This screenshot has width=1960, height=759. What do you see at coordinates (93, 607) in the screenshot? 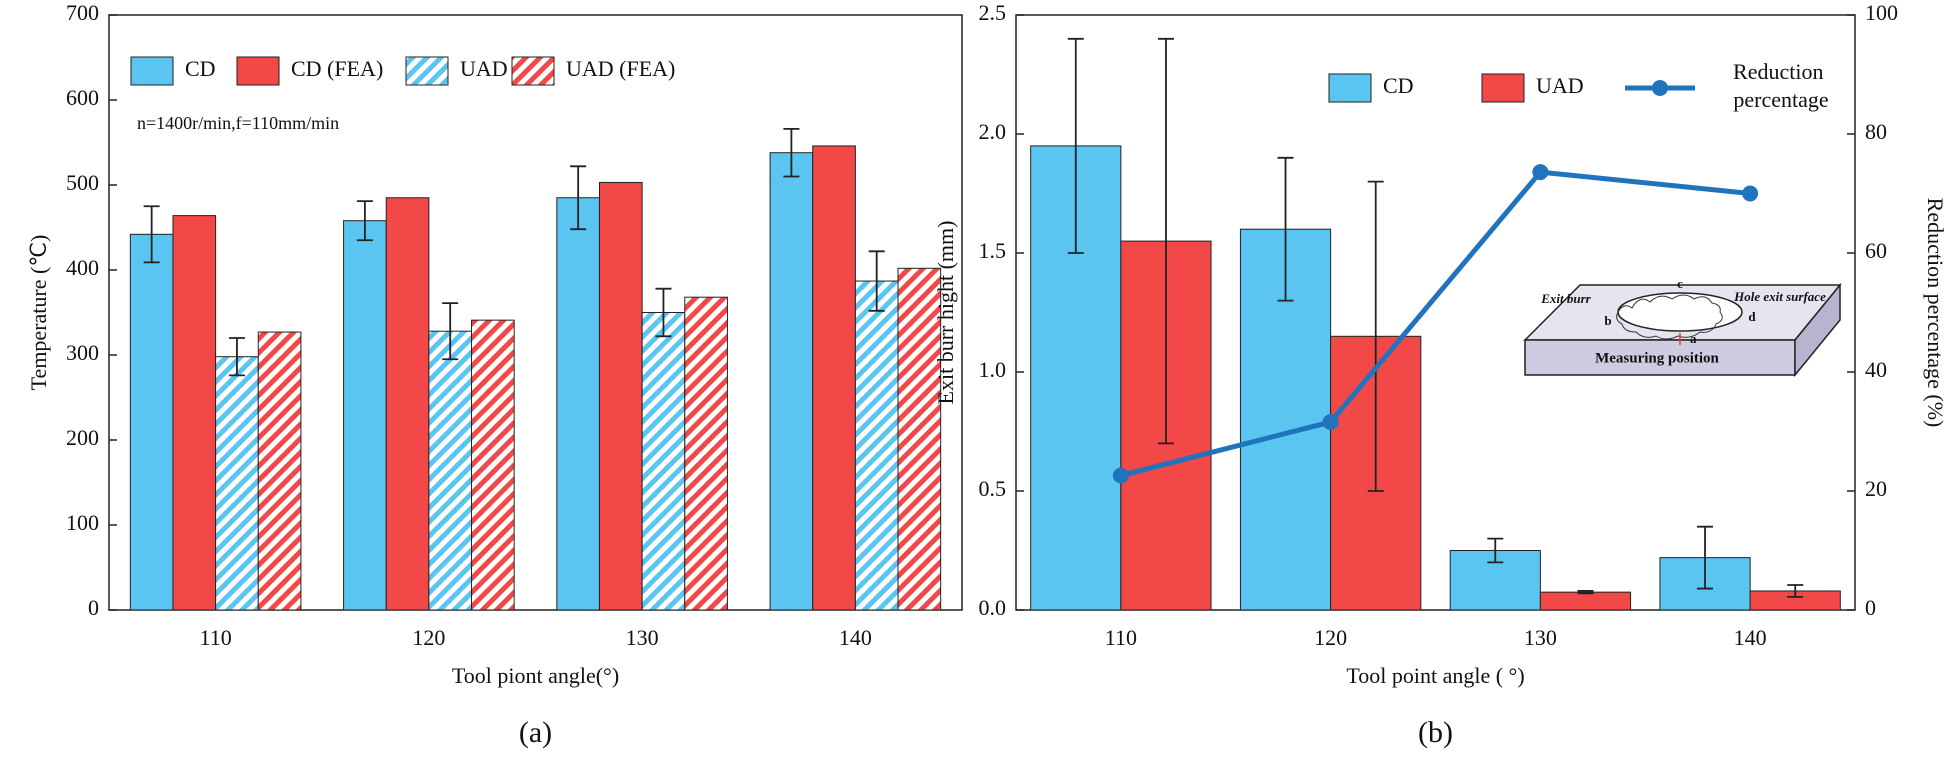
I see `y-tick-label: 0` at bounding box center [93, 607].